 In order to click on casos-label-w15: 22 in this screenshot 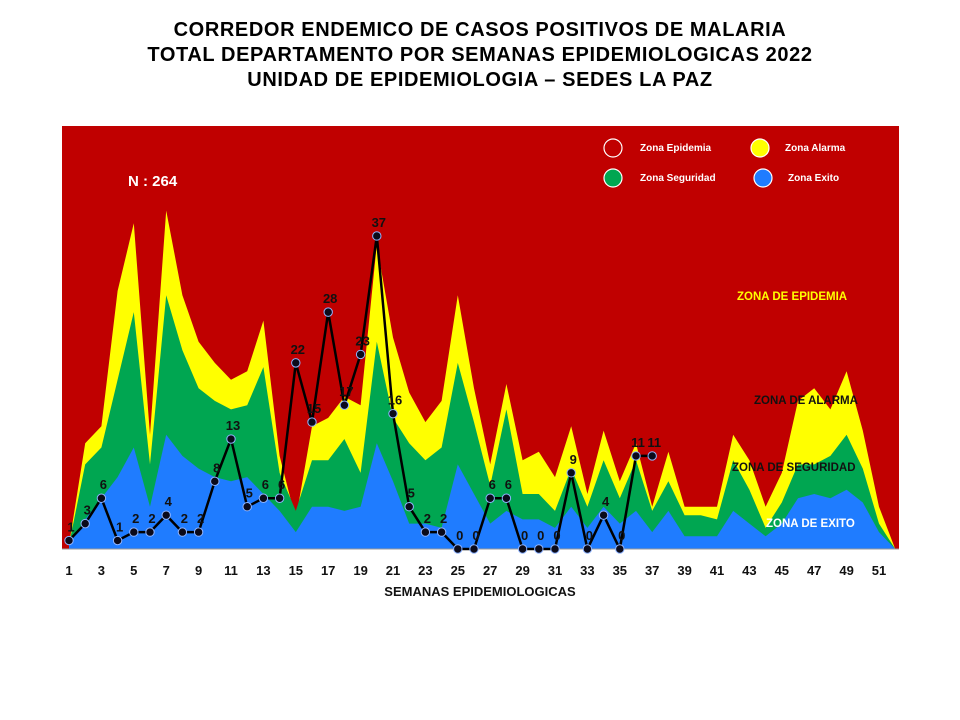, I will do `click(298, 349)`.